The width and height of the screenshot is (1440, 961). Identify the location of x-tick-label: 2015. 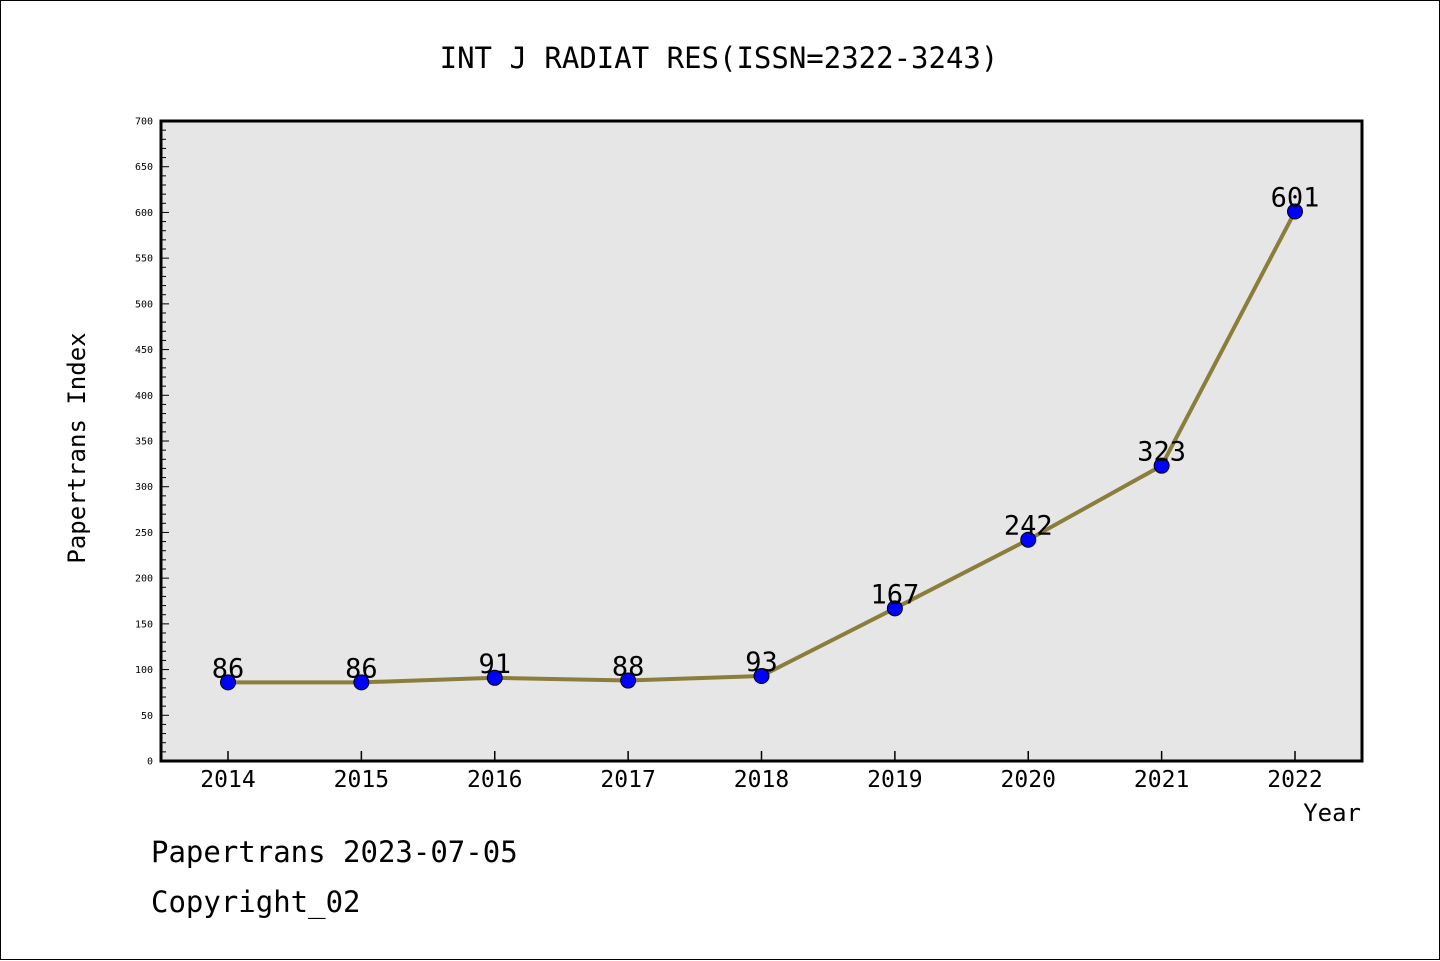
(361, 780).